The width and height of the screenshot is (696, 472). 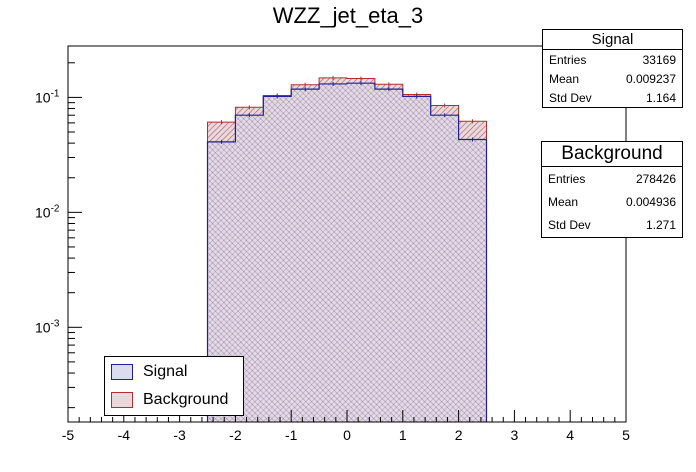 I want to click on y-tick-label: 10⁻¹, so click(x=47, y=96).